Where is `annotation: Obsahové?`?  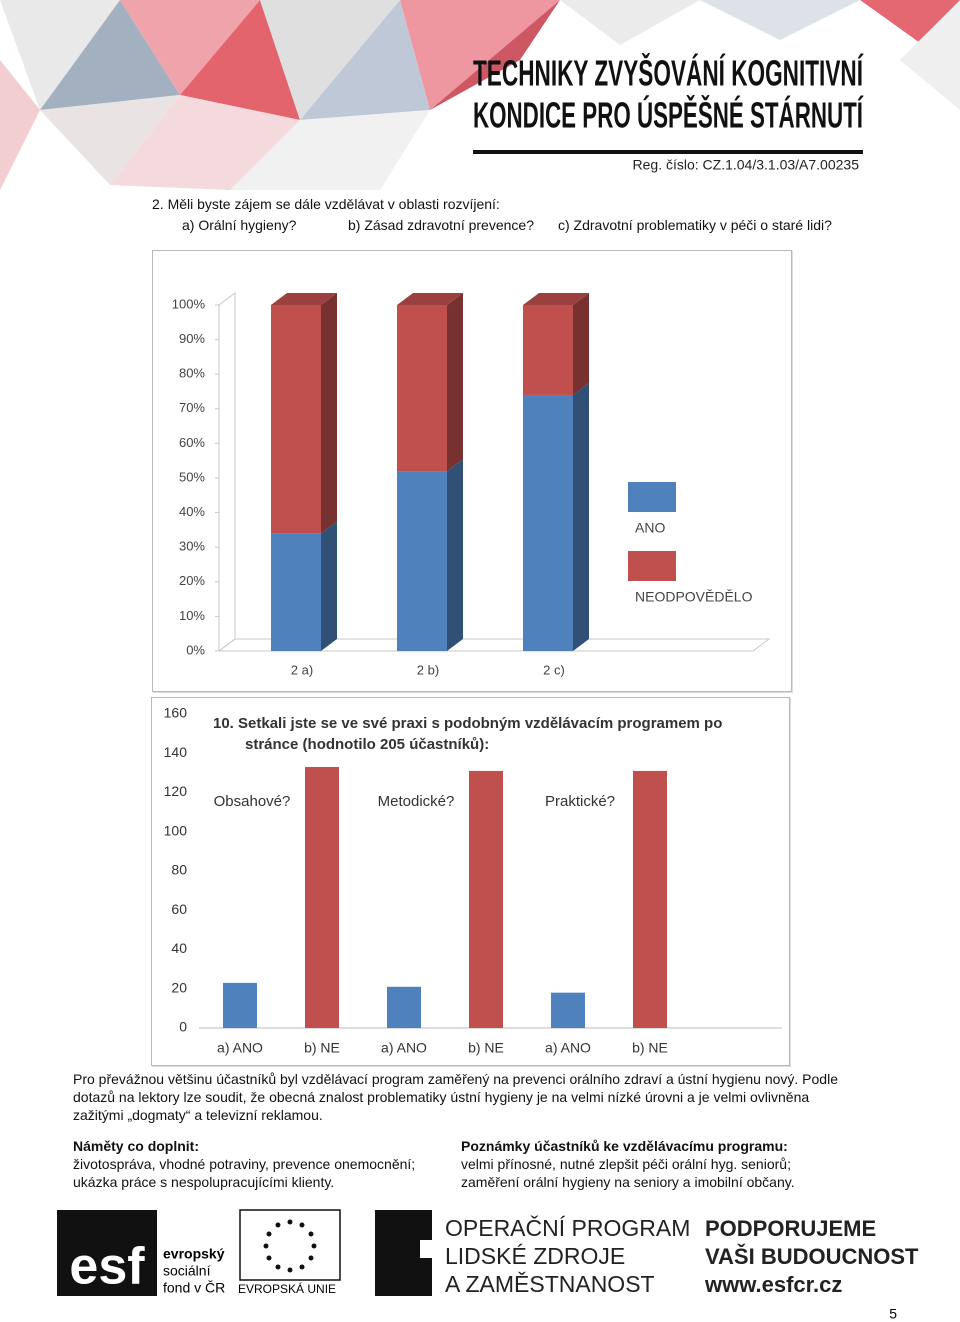 annotation: Obsahové? is located at coordinates (252, 801).